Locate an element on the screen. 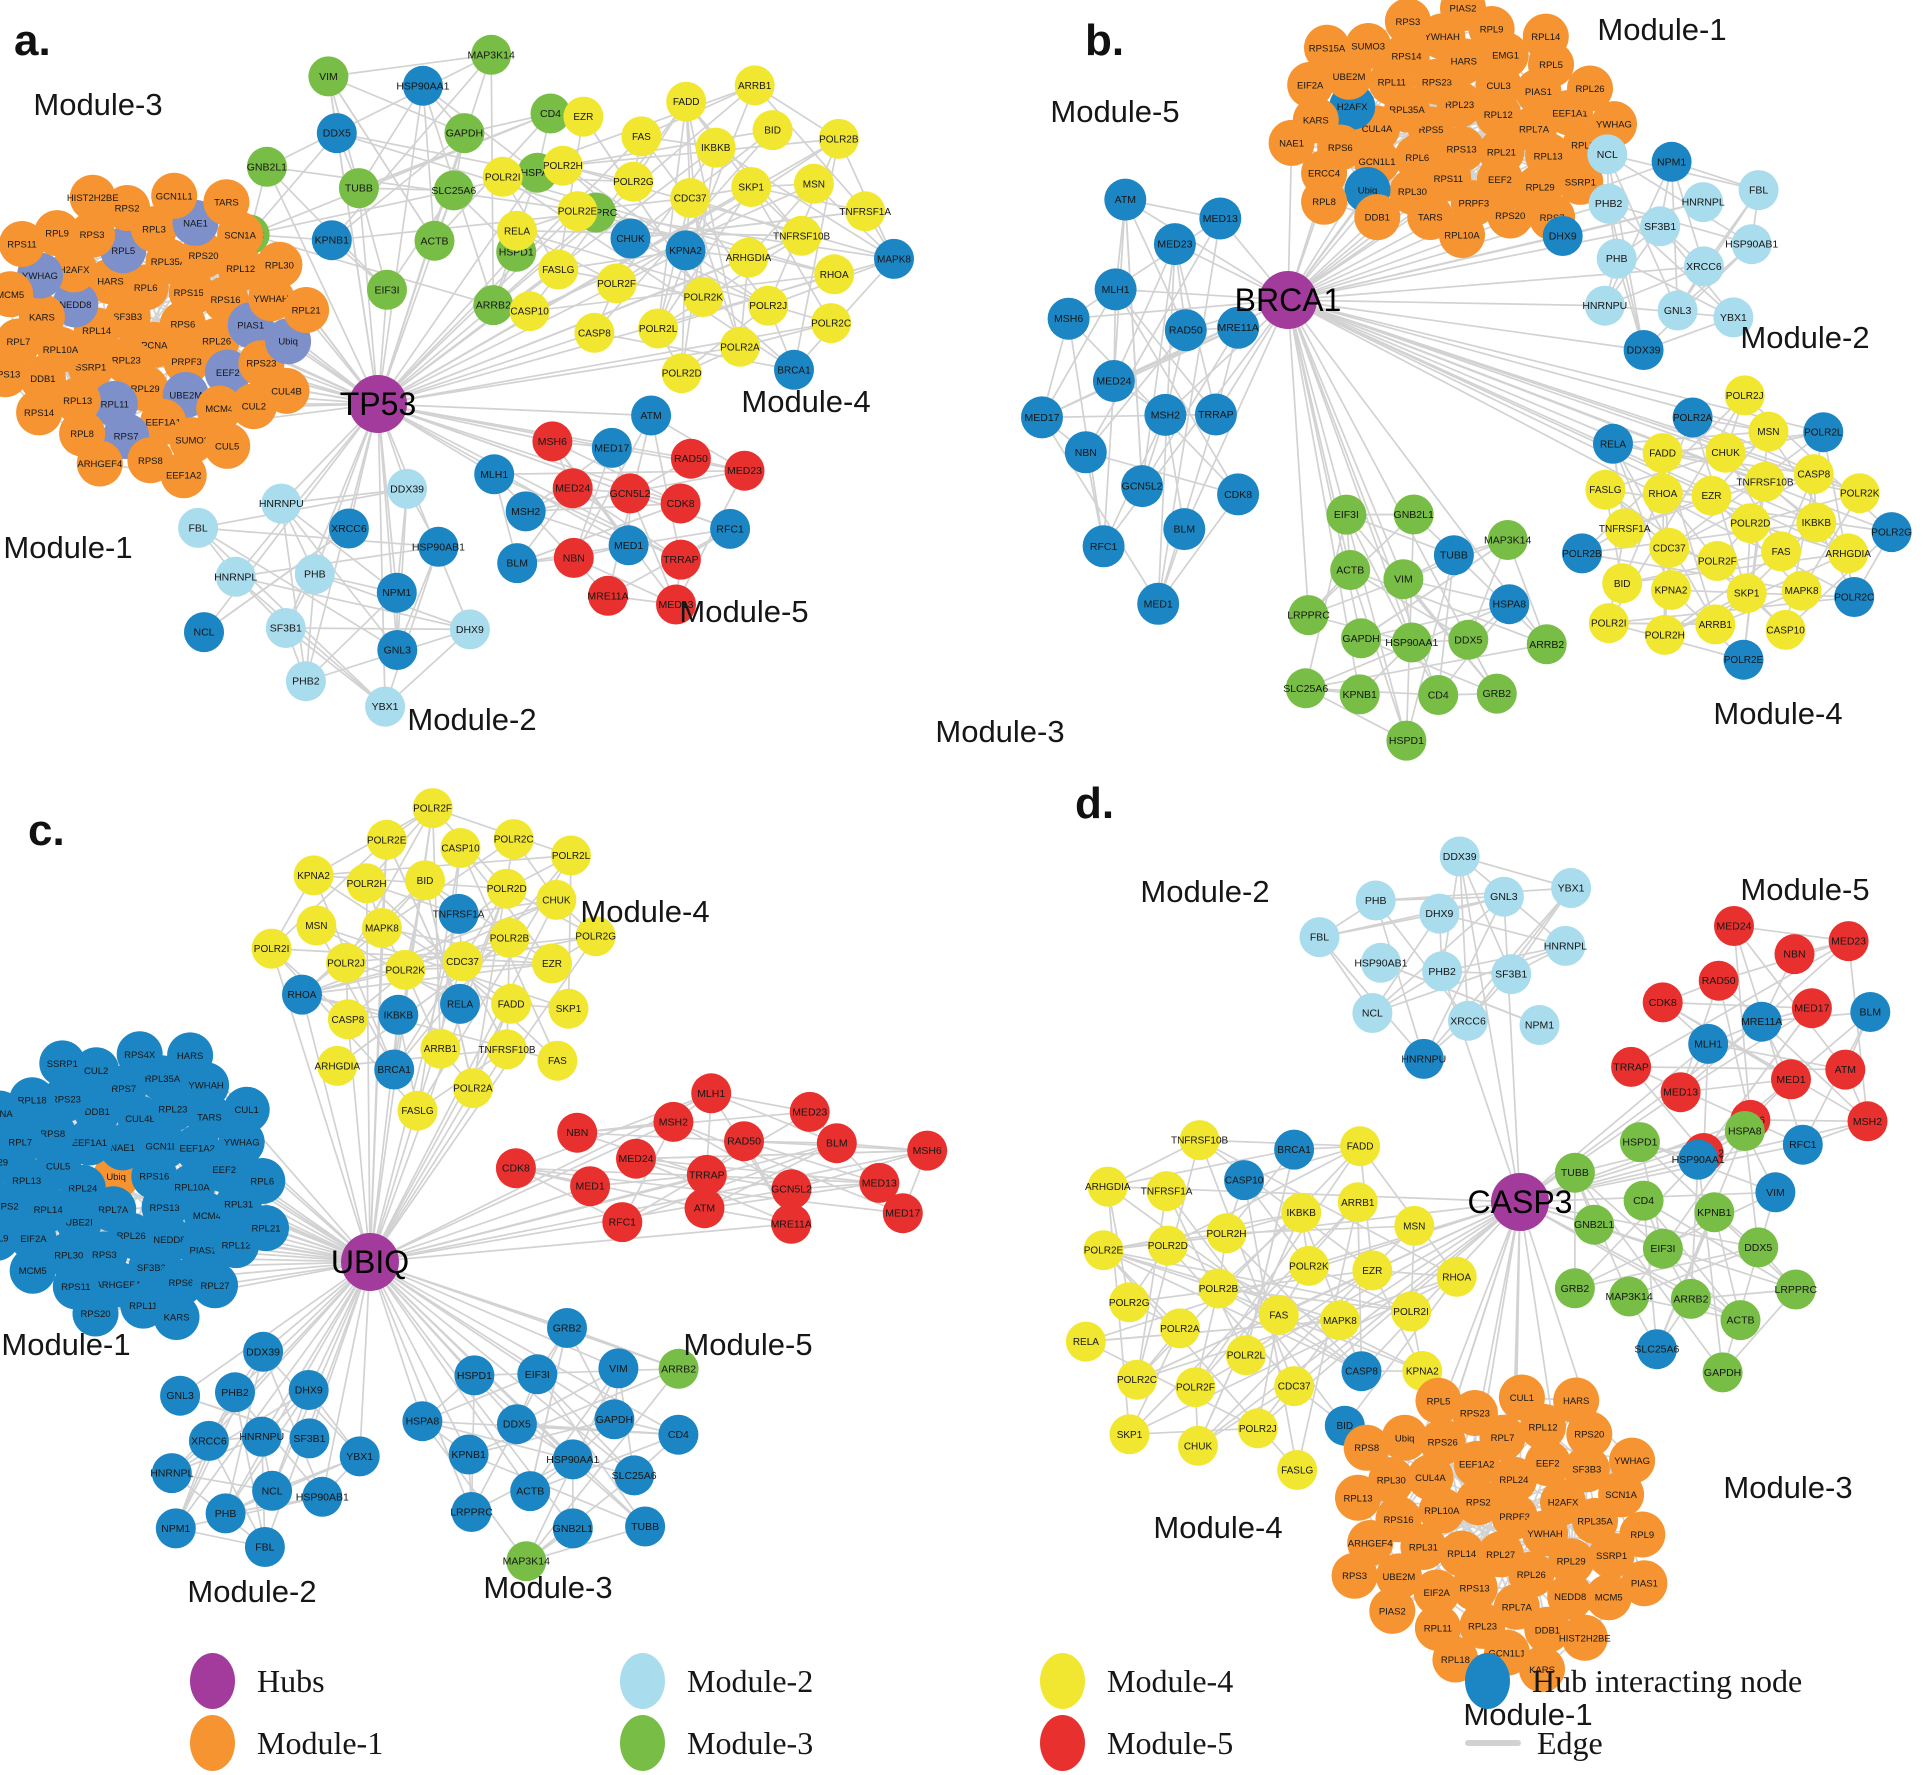 This screenshot has height=1775, width=1923. node-ikbkb: IKBKB is located at coordinates (1816, 522).